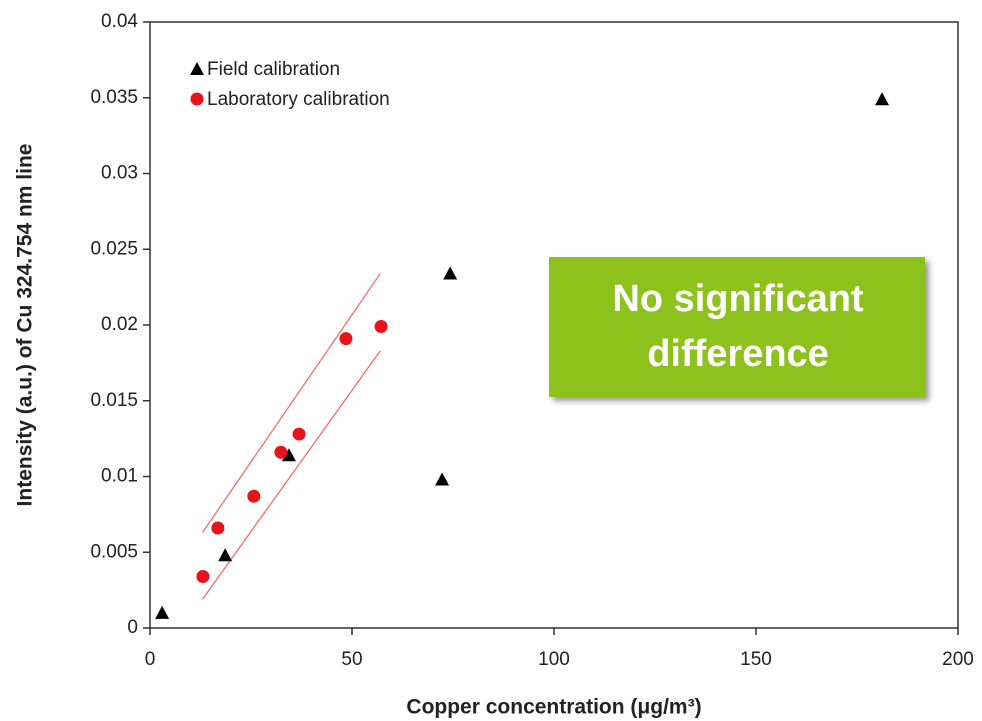 The image size is (982, 721). What do you see at coordinates (114, 400) in the screenshot?
I see `y-tick-label: 0.015` at bounding box center [114, 400].